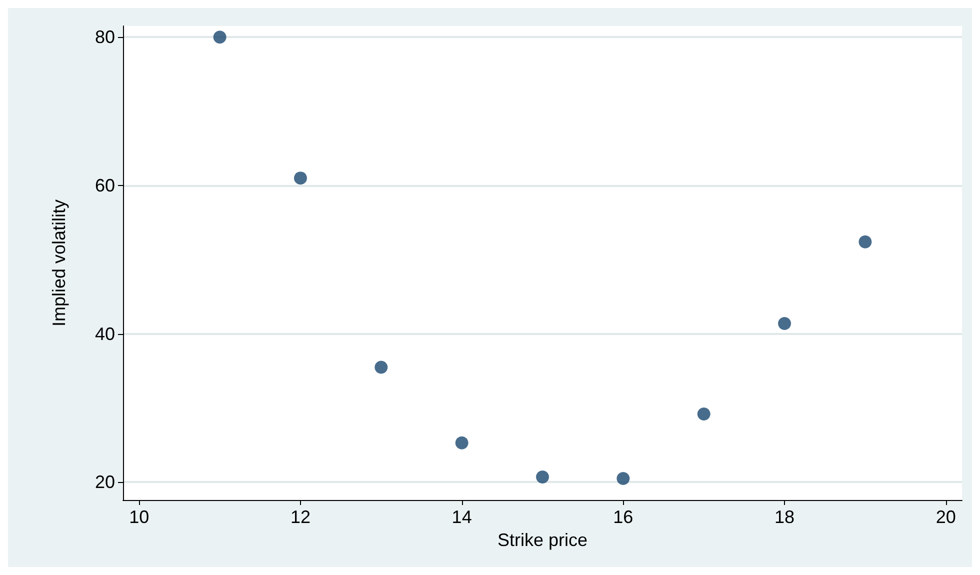  What do you see at coordinates (104, 482) in the screenshot?
I see `y-tick-label: 20` at bounding box center [104, 482].